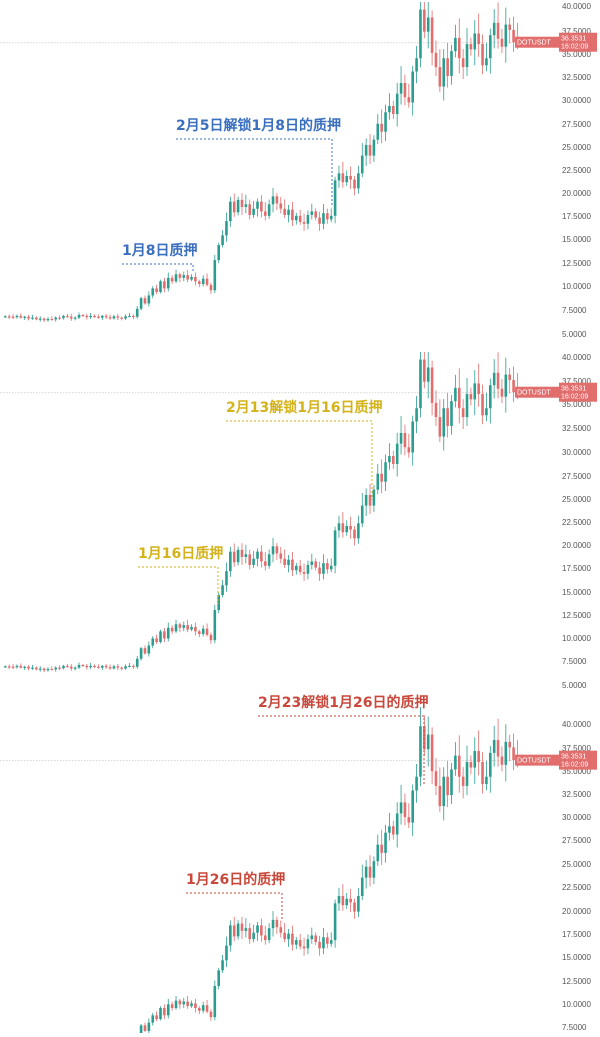  Describe the element at coordinates (576, 54) in the screenshot. I see `y-tick-label: 35.0000` at that location.